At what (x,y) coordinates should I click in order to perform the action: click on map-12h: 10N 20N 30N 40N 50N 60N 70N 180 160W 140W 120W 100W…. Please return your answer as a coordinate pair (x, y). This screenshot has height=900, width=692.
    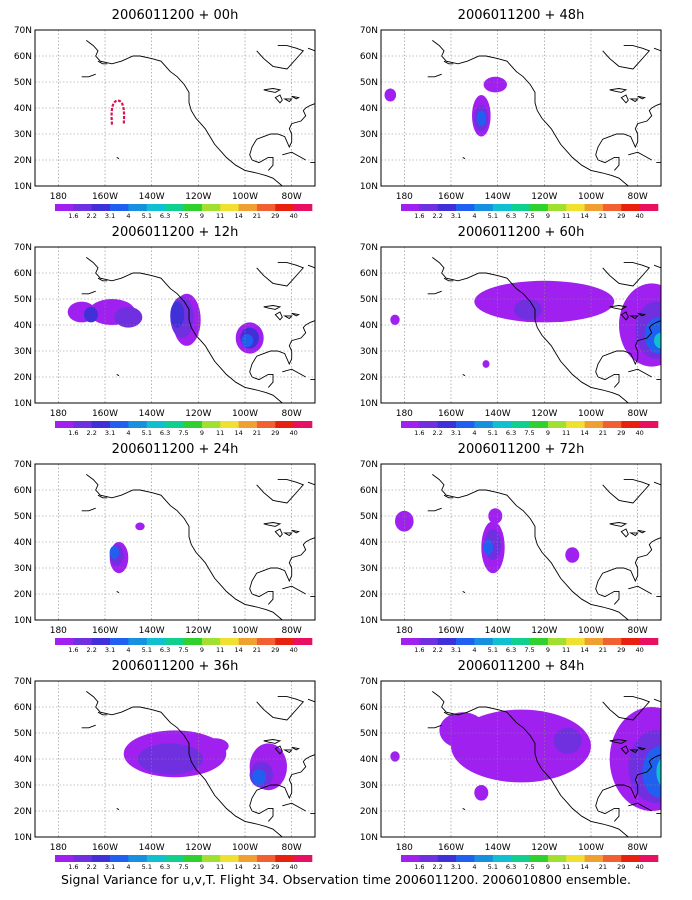
    Looking at the image, I should click on (165, 339).